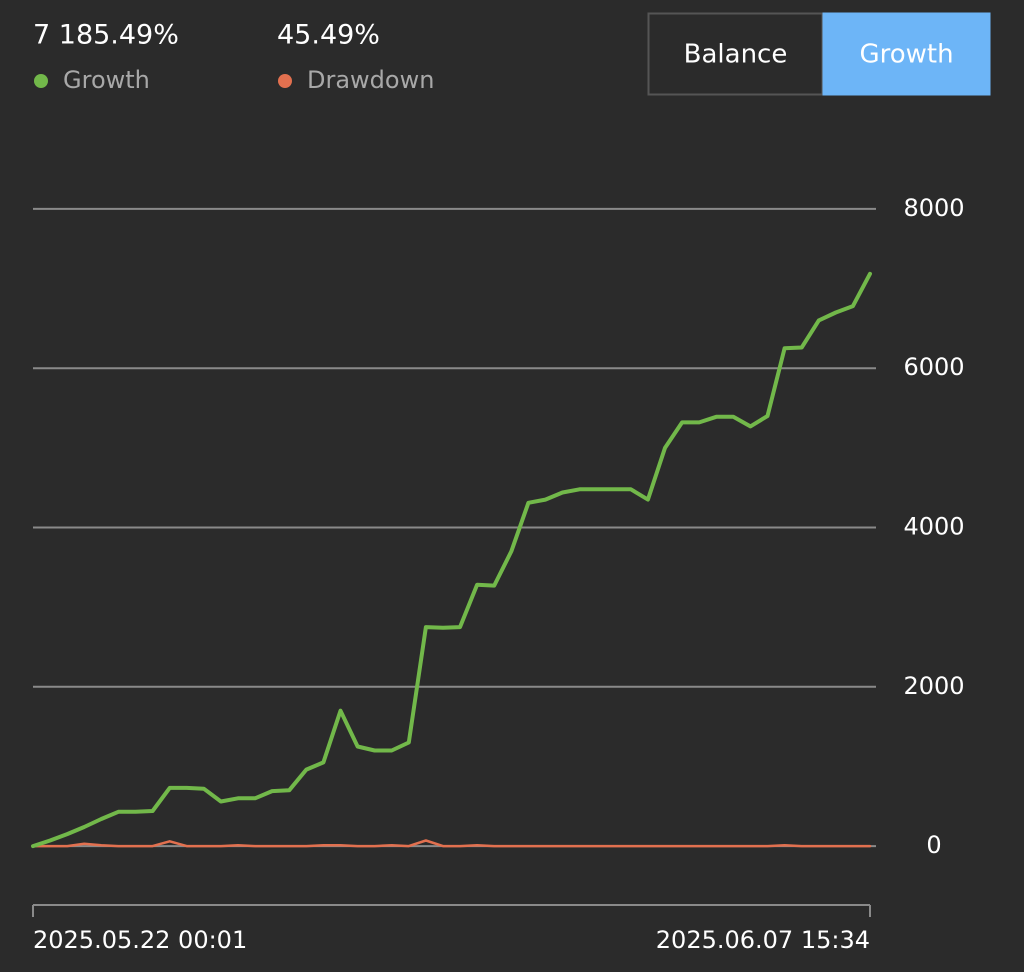  Describe the element at coordinates (140, 940) in the screenshot. I see `x-tick-label: 2025.05.22 00:01` at that location.